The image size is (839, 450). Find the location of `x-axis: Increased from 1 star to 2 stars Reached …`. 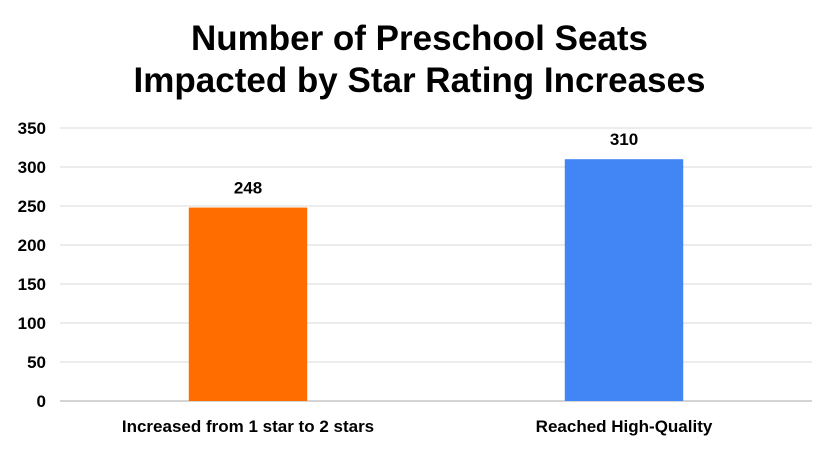

x-axis: Increased from 1 star to 2 stars Reached … is located at coordinates (417, 426).